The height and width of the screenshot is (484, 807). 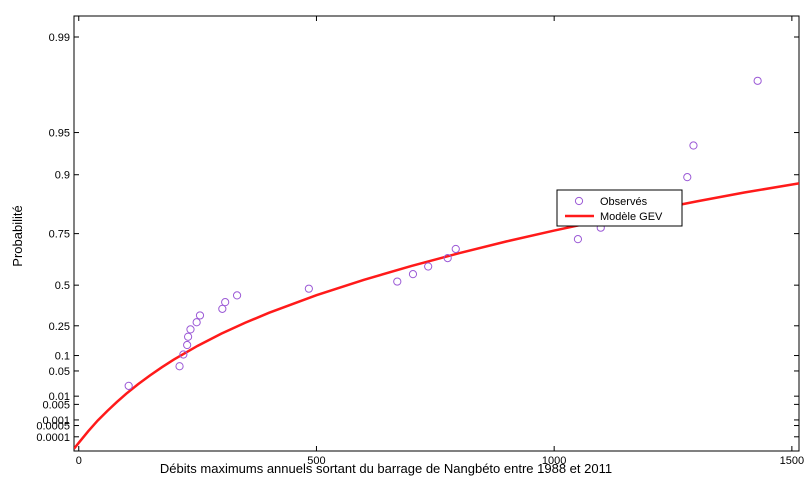 I want to click on y-tick-label: 0.25, so click(x=59, y=327).